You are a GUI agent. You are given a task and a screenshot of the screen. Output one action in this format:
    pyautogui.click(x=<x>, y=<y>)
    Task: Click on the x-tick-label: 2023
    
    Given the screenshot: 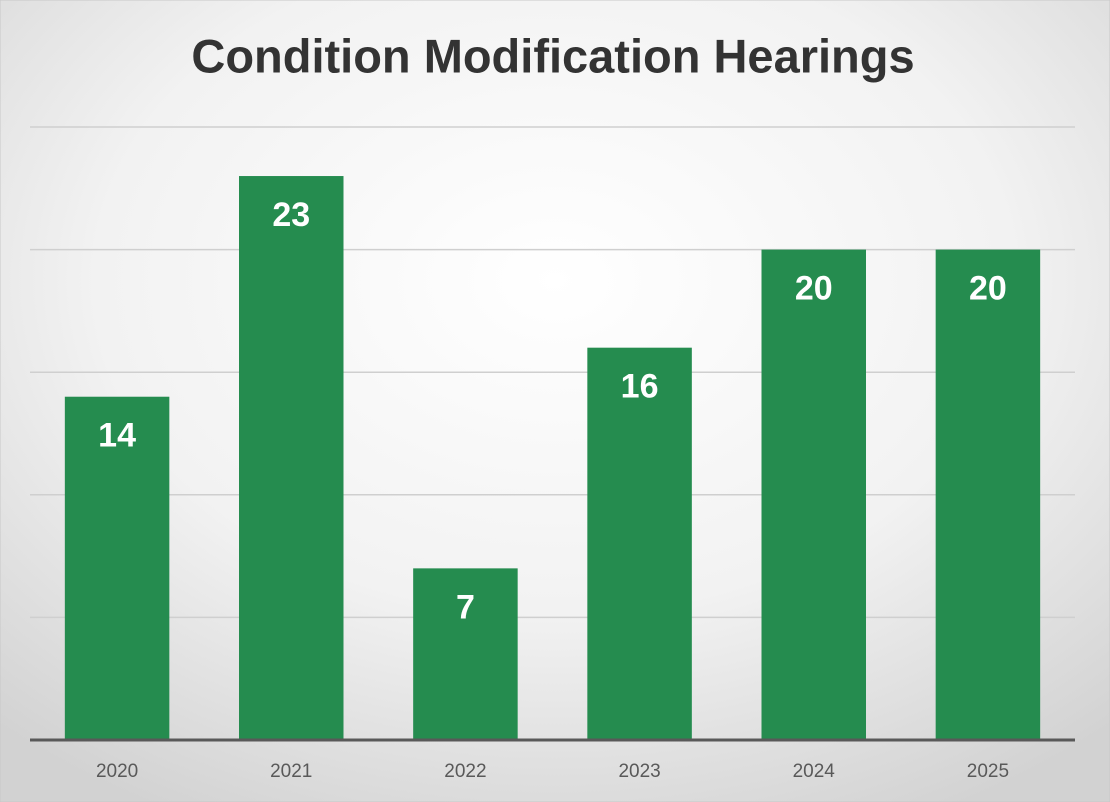 What is the action you would take?
    pyautogui.click(x=639, y=771)
    